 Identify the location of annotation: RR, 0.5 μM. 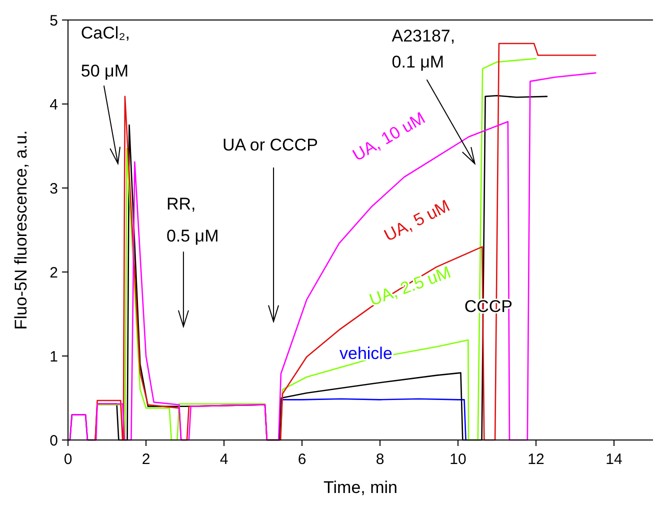
(192, 220).